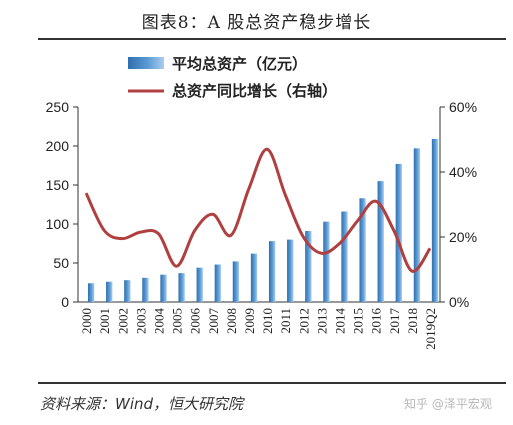  What do you see at coordinates (232, 77) in the screenshot?
I see `legend: 平均总资产（亿元） 总资产同比增长（右轴）` at bounding box center [232, 77].